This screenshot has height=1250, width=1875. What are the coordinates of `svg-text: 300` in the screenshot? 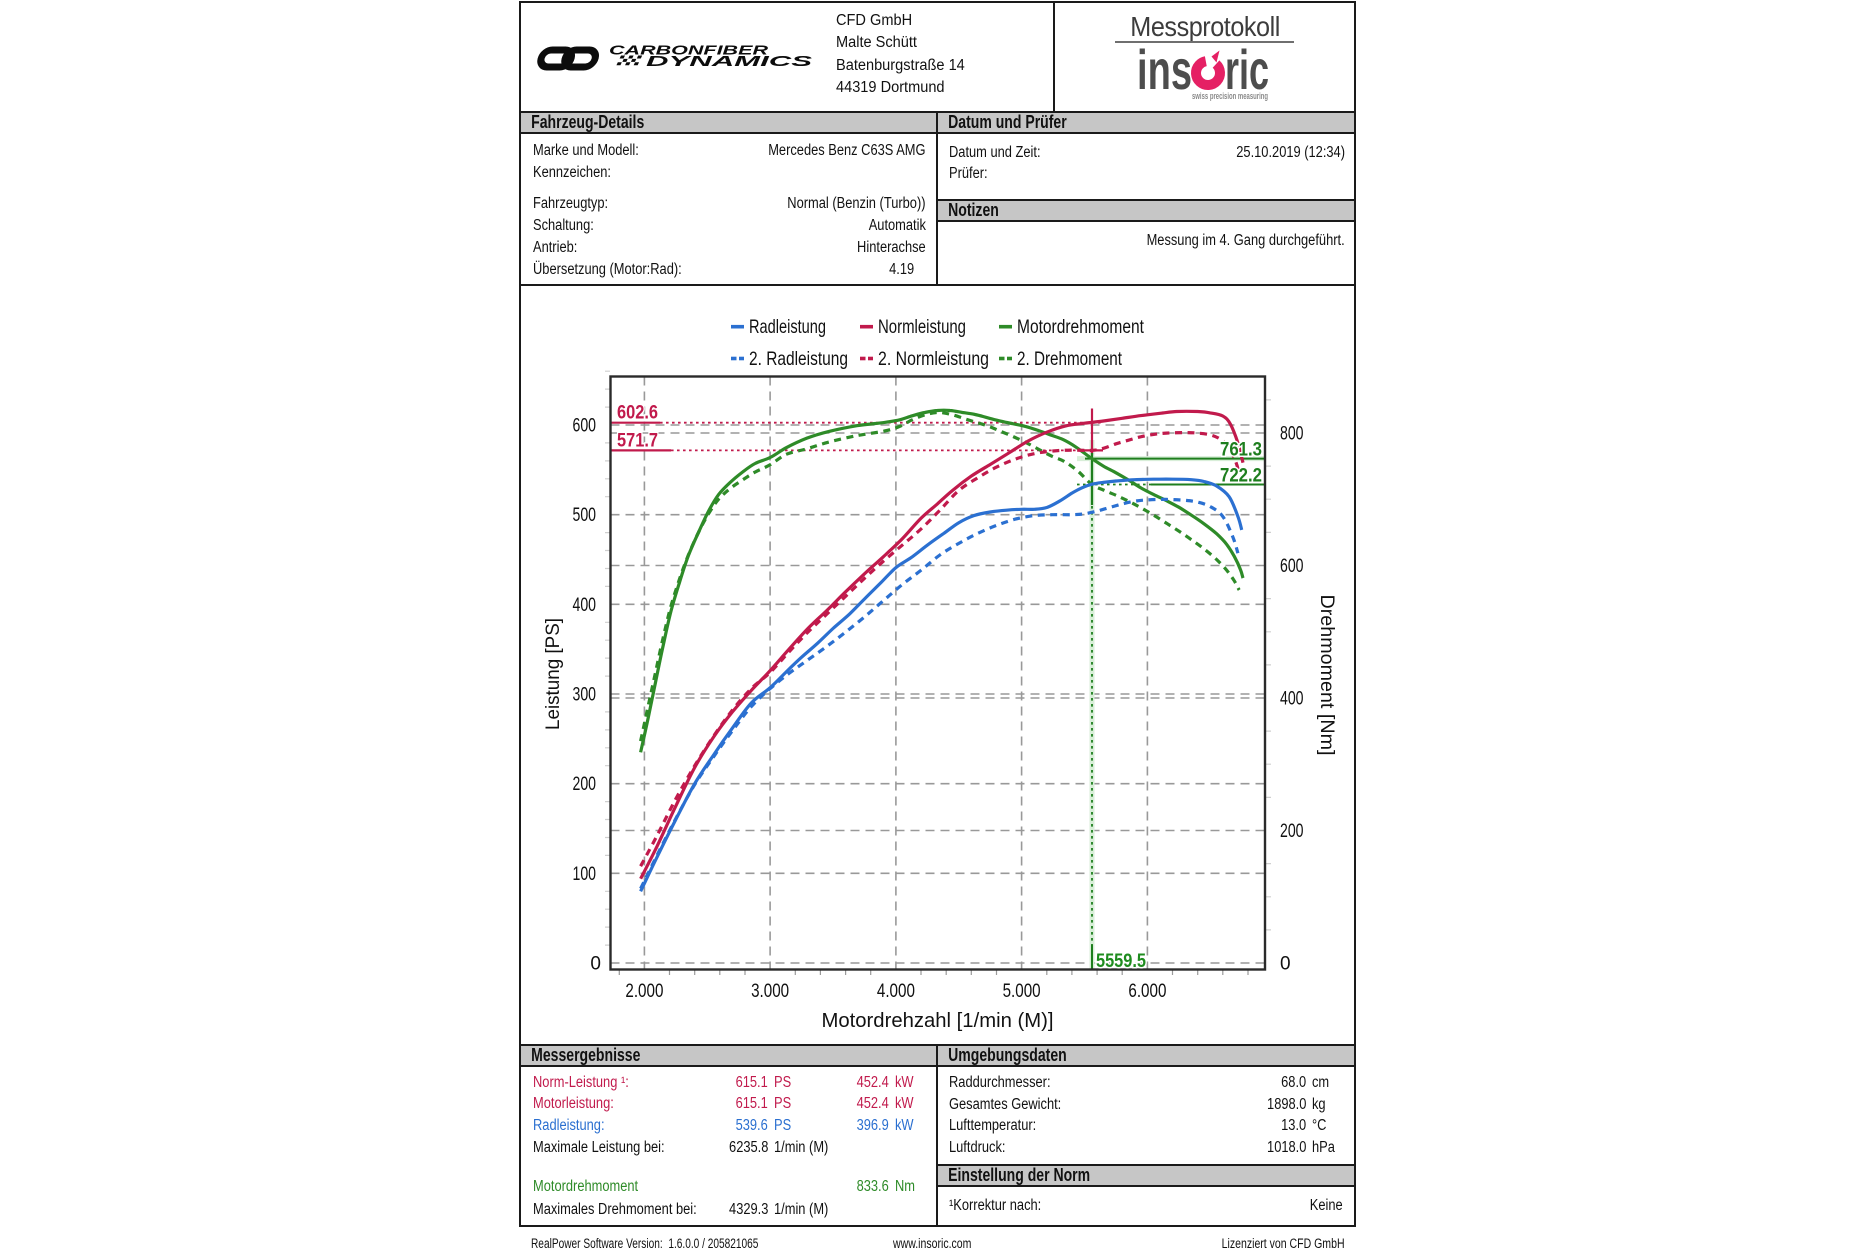 It's located at (585, 695).